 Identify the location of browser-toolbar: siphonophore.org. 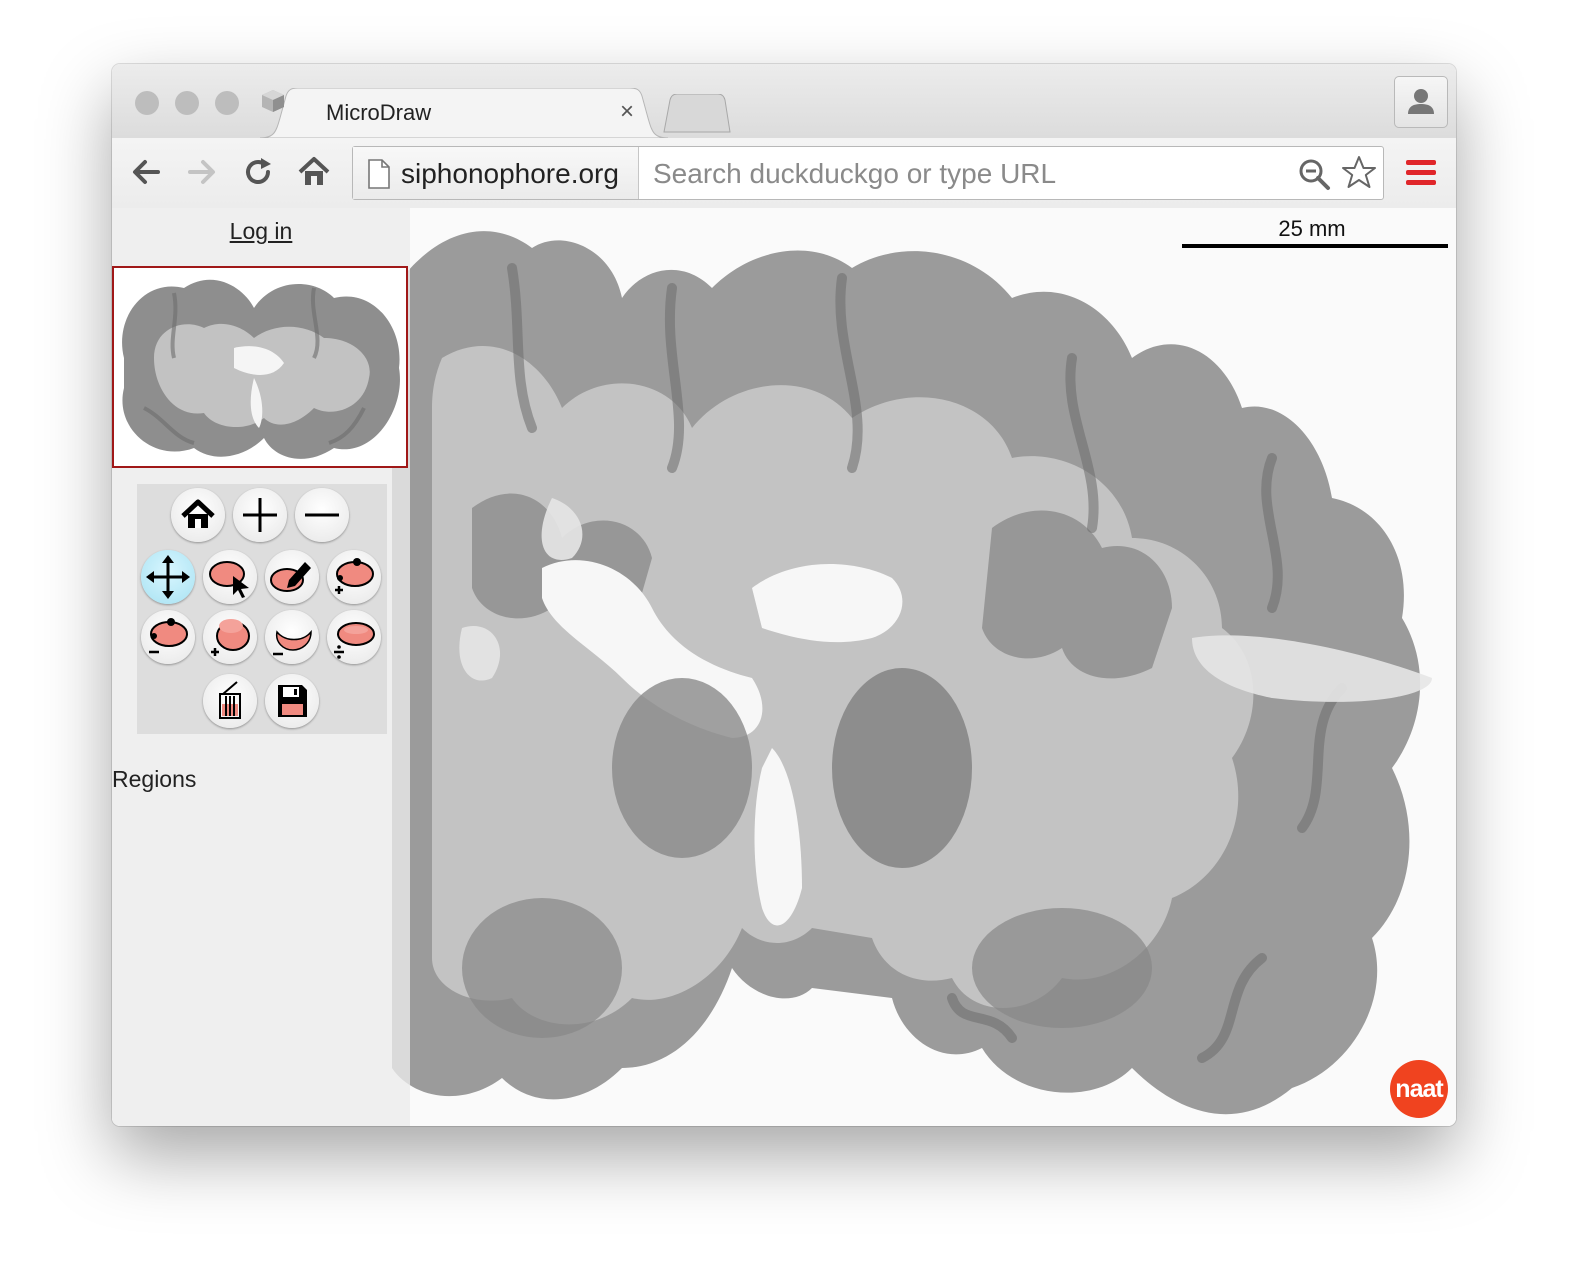
(784, 173).